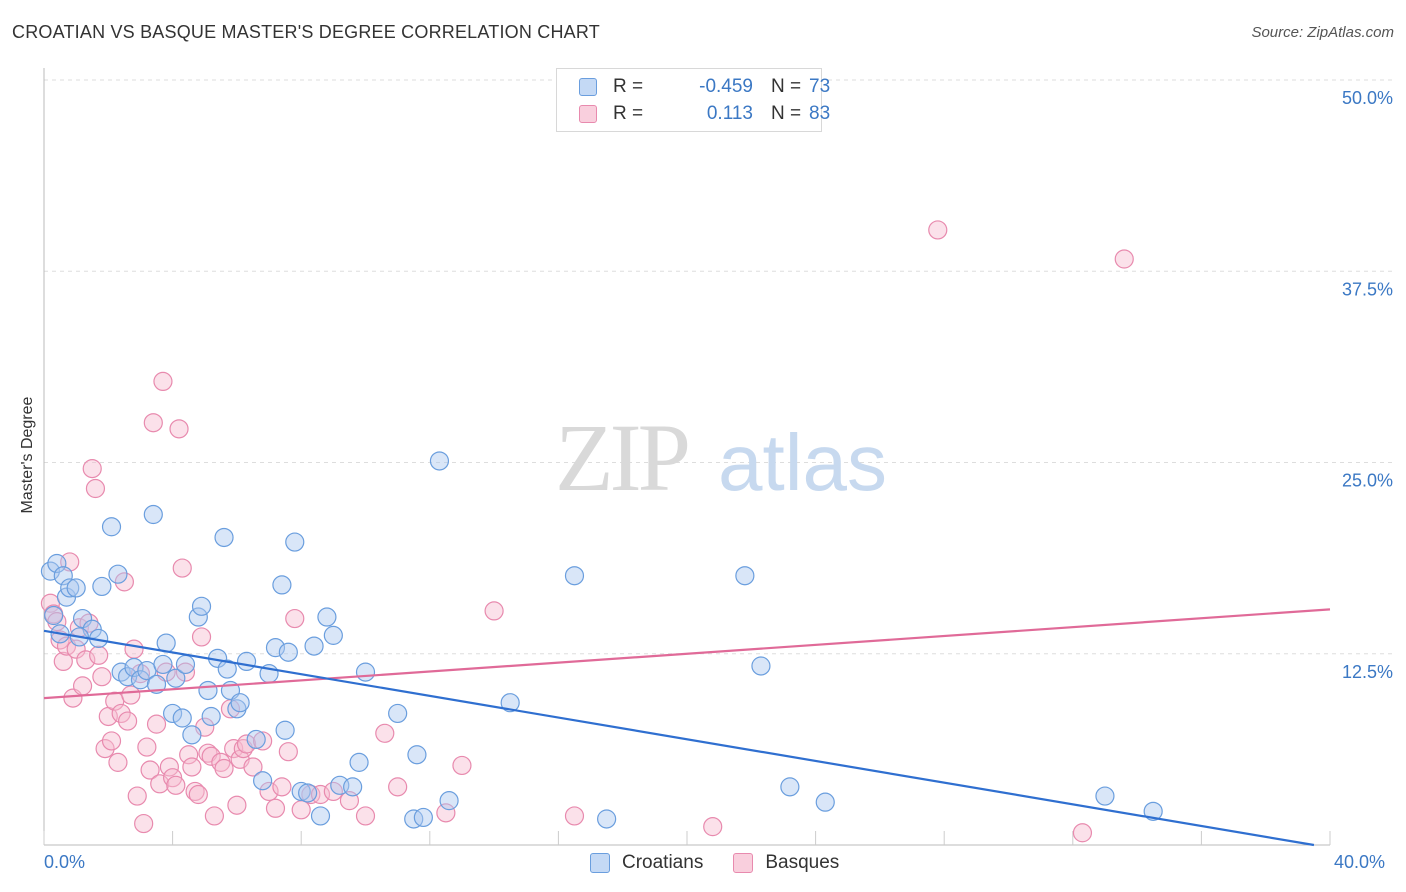 This screenshot has height=892, width=1406. Describe the element at coordinates (786, 113) in the screenshot. I see `basques-n-label: N =` at that location.